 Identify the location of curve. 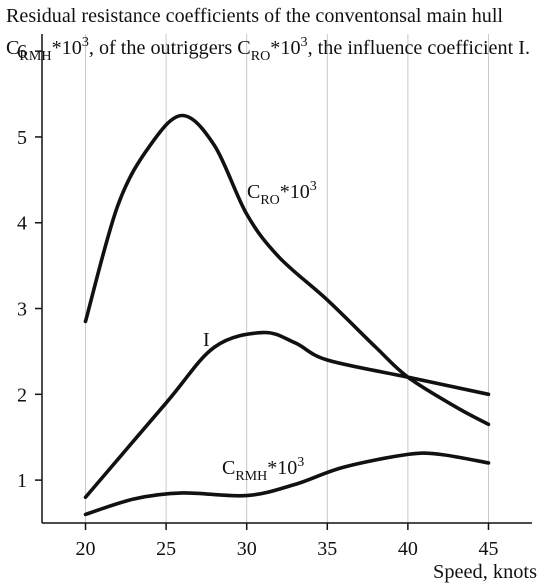
(287, 484).